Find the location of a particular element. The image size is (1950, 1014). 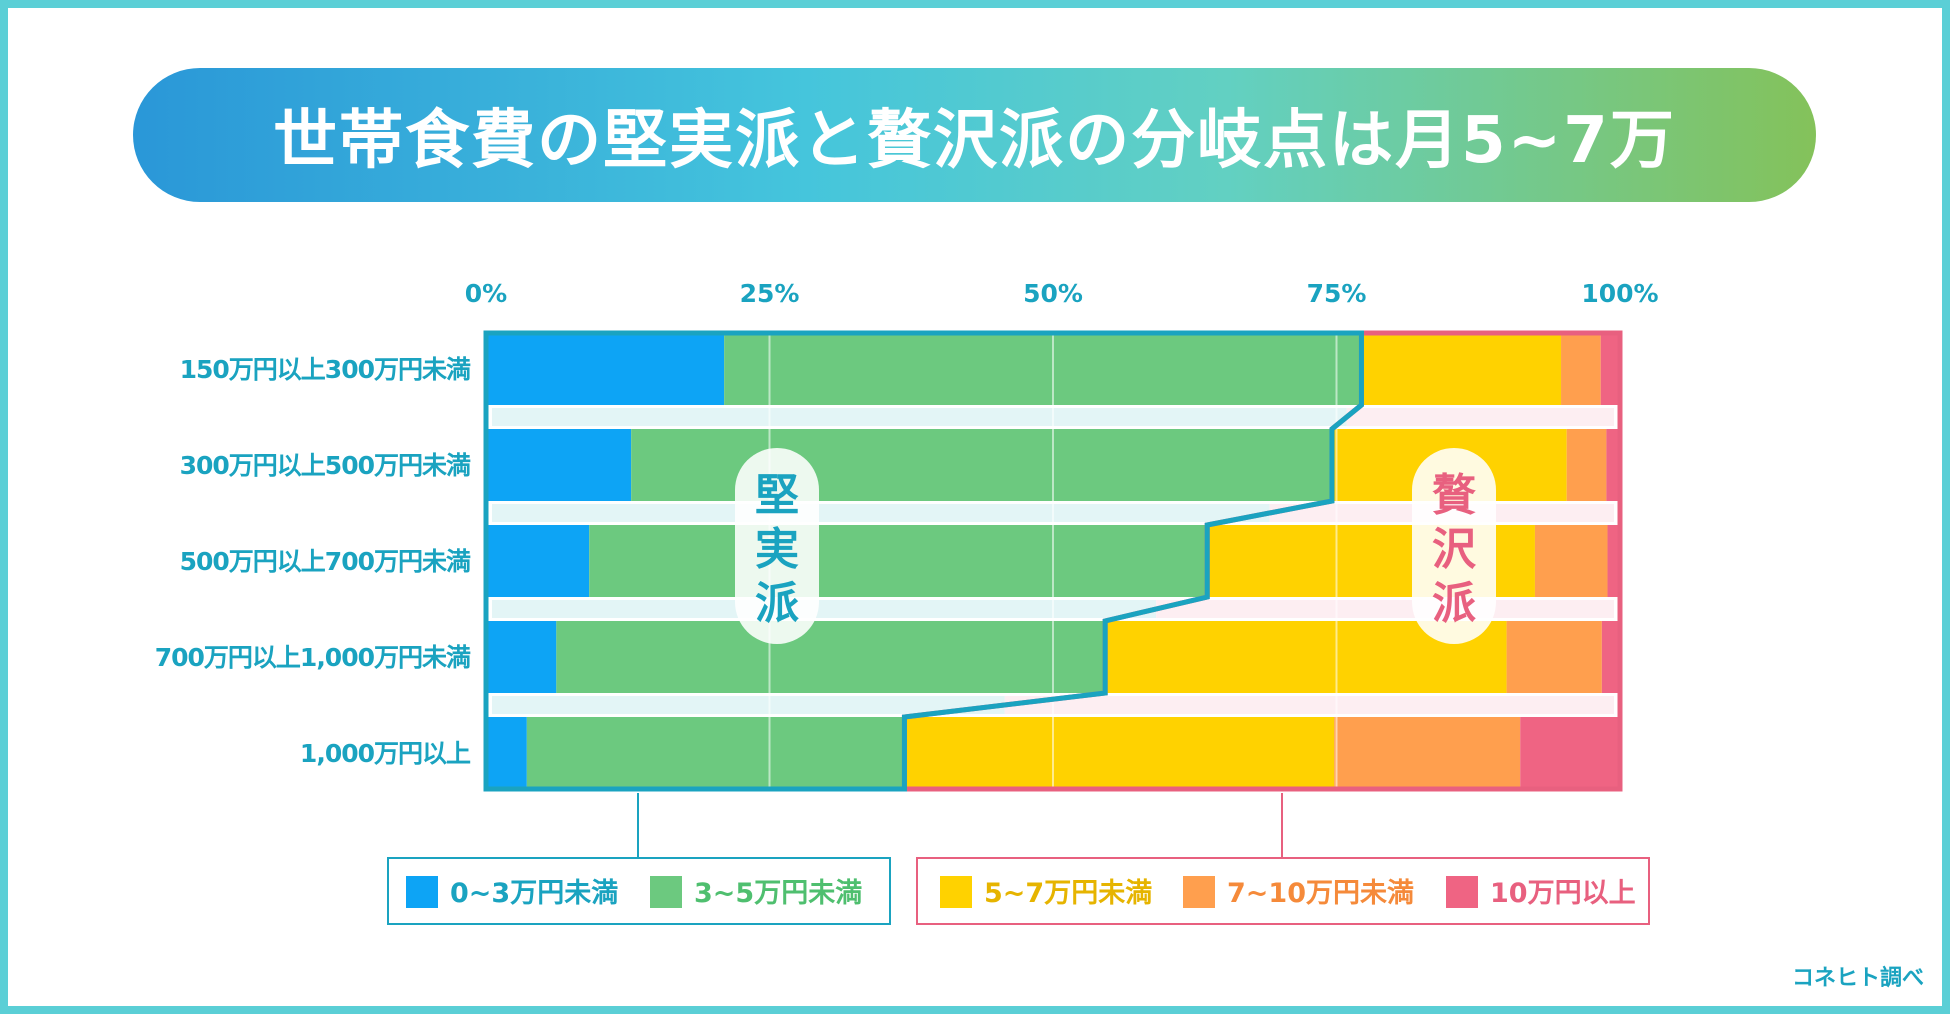

frugal-zone-char: 派 is located at coordinates (777, 603).